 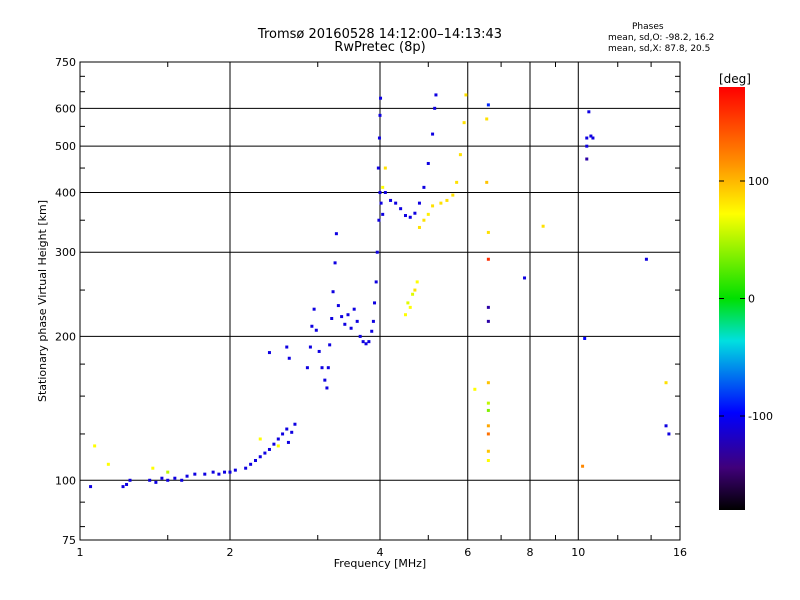 What do you see at coordinates (65, 480) in the screenshot?
I see `y-tick-label: 100` at bounding box center [65, 480].